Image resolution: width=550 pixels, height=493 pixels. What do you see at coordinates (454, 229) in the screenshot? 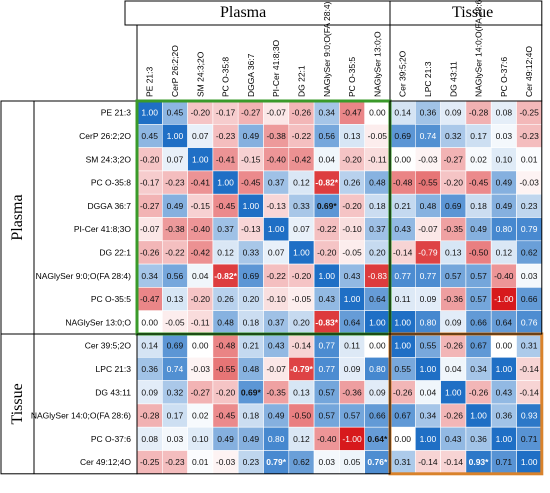
I see `cell-value-label: -0.35` at bounding box center [454, 229].